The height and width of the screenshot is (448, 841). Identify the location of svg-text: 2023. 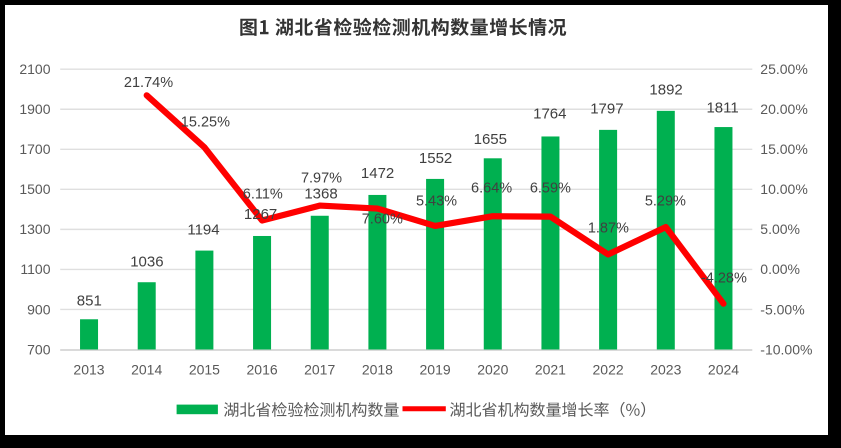
(665, 370).